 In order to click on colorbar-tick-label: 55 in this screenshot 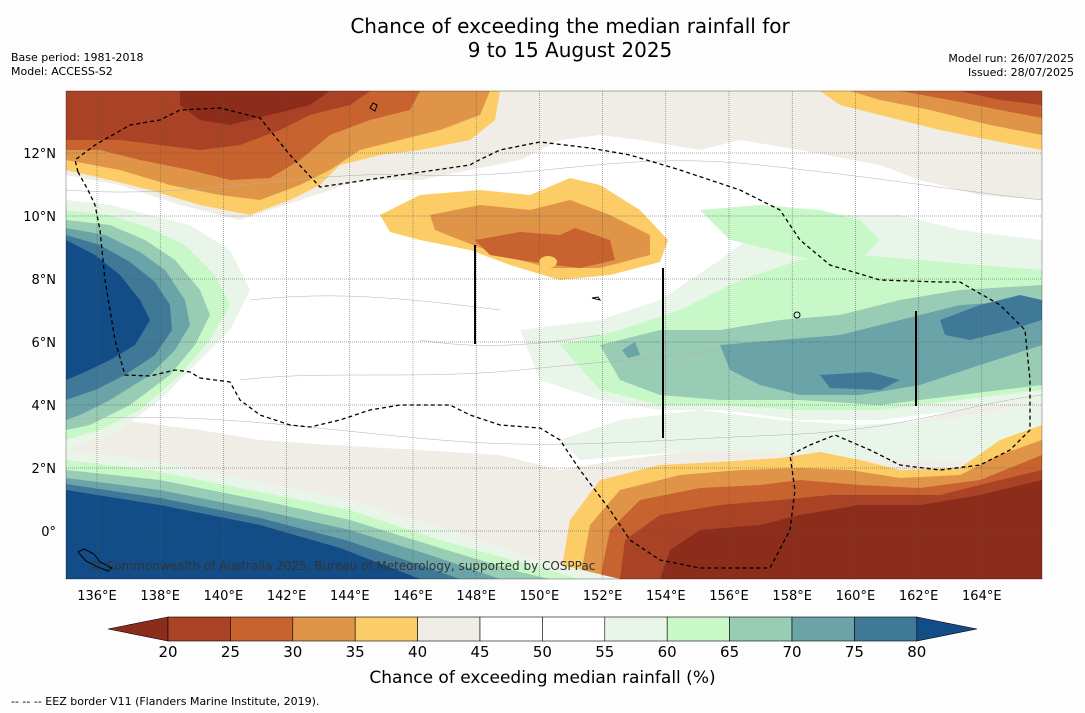, I will do `click(605, 652)`.